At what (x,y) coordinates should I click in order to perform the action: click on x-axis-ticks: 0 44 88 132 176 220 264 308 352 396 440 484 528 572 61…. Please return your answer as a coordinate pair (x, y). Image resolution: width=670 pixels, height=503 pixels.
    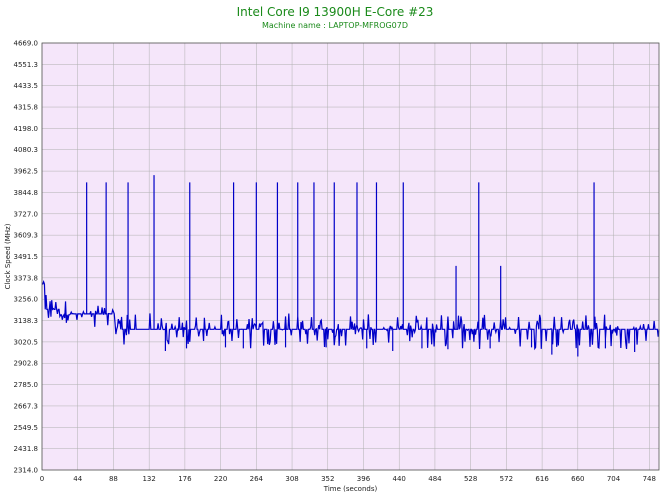
    Looking at the image, I should click on (348, 479).